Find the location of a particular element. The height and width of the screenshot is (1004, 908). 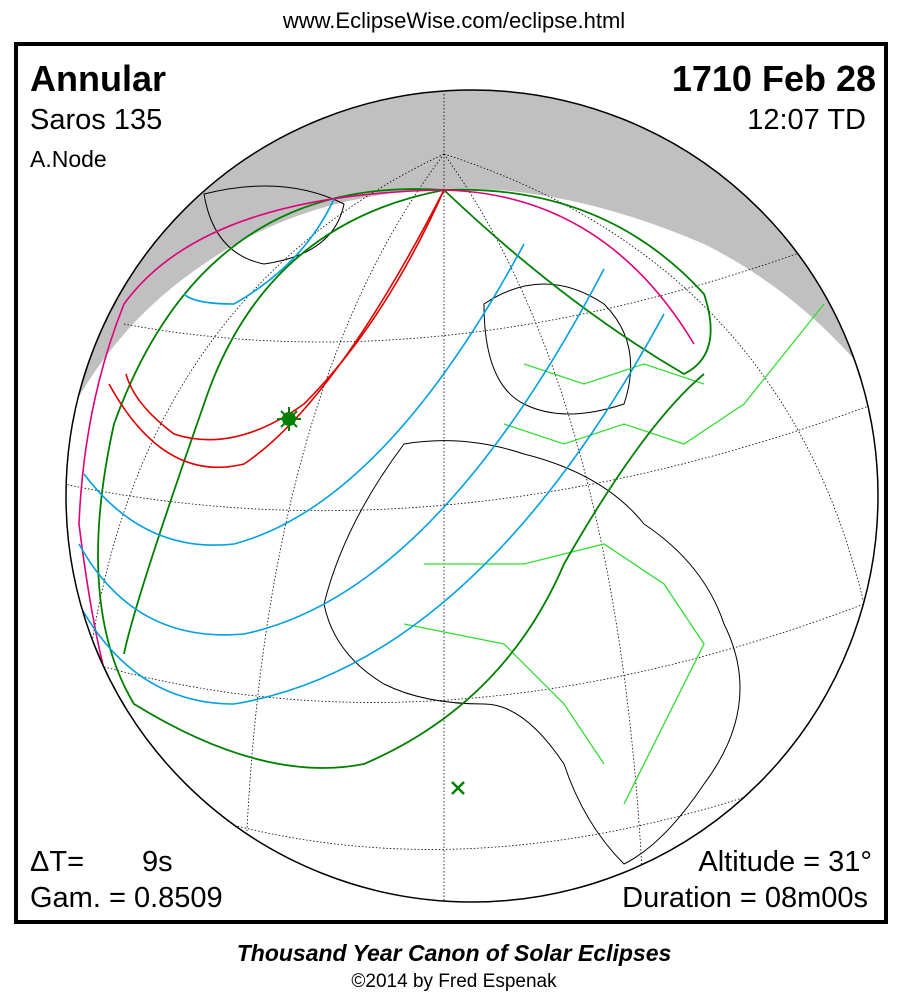

duration: Duration = 08m00s is located at coordinates (745, 898).